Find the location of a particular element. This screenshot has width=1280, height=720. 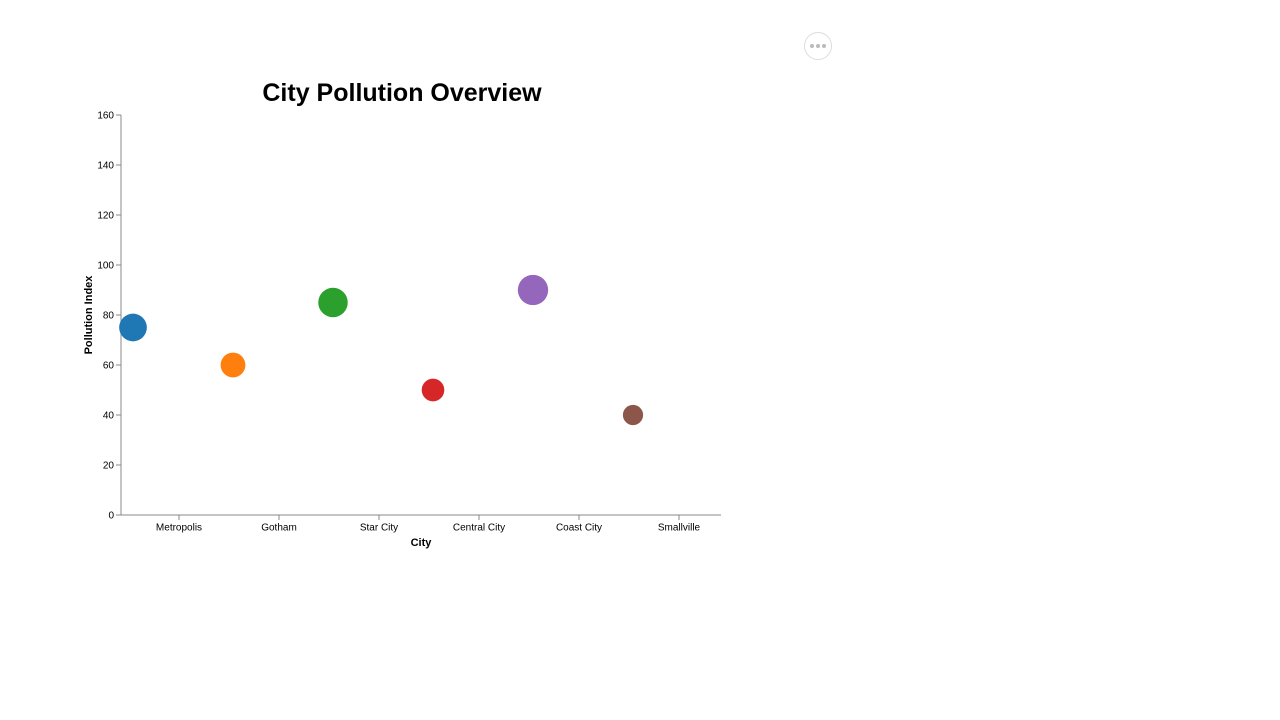

y-axis-title: Pollution Index is located at coordinates (89, 315).